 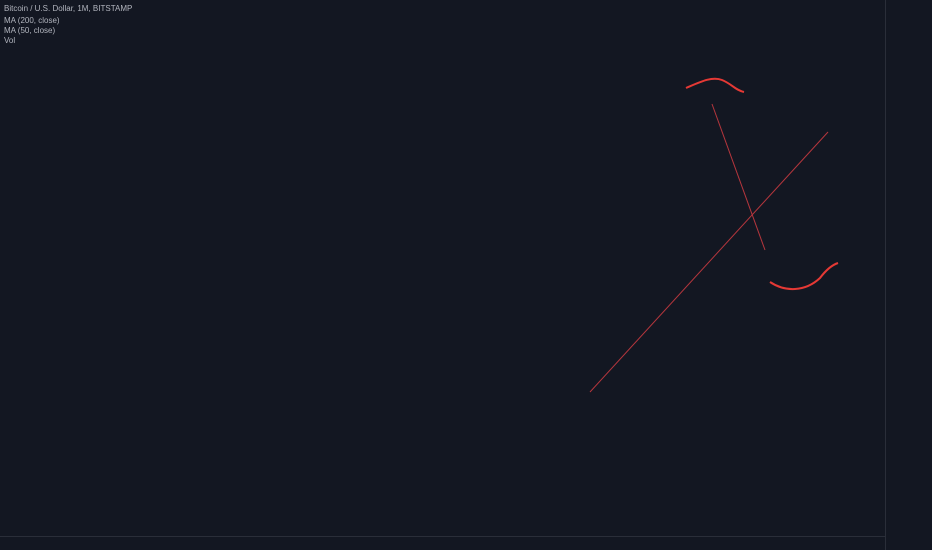 What do you see at coordinates (9, 40) in the screenshot?
I see `indicator-label: Vol` at bounding box center [9, 40].